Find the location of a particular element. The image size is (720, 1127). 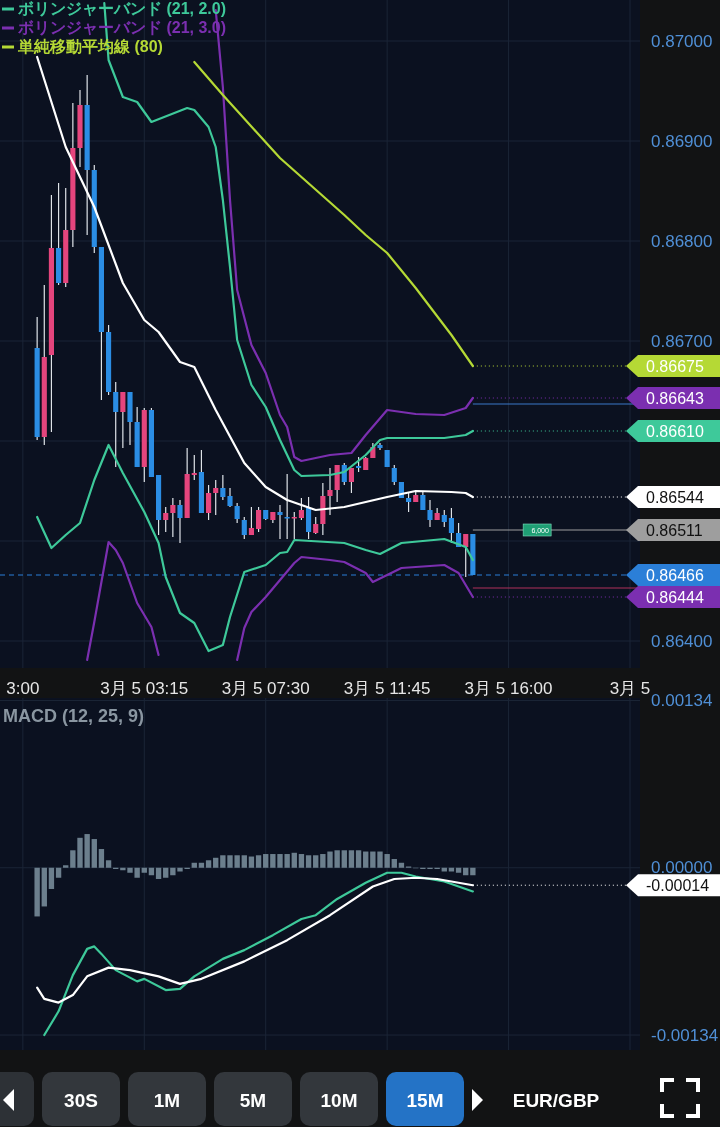

ref-line-label: 0.86466 is located at coordinates (675, 575).